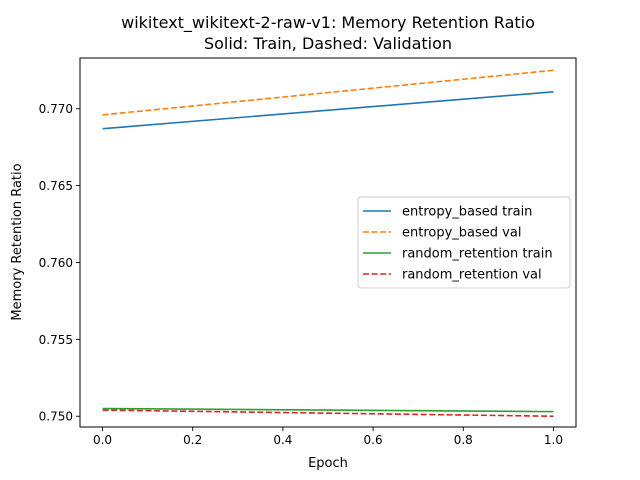 The height and width of the screenshot is (480, 640). What do you see at coordinates (56, 186) in the screenshot?
I see `y-tick-label: 0.765` at bounding box center [56, 186].